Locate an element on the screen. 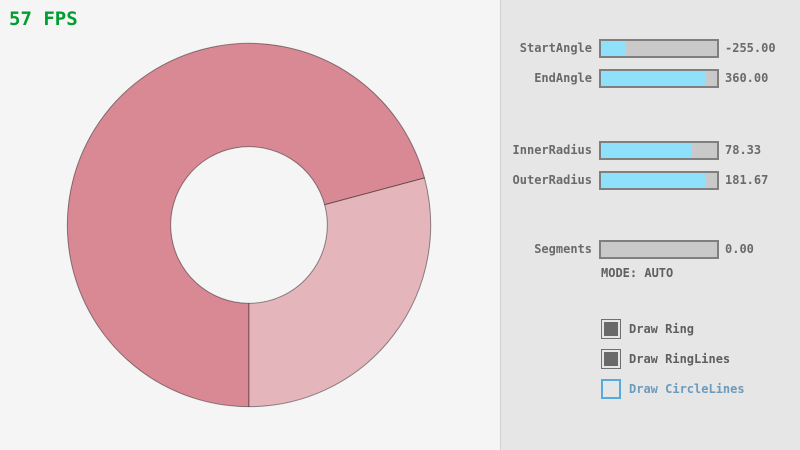  start-angle-slider is located at coordinates (659, 48).